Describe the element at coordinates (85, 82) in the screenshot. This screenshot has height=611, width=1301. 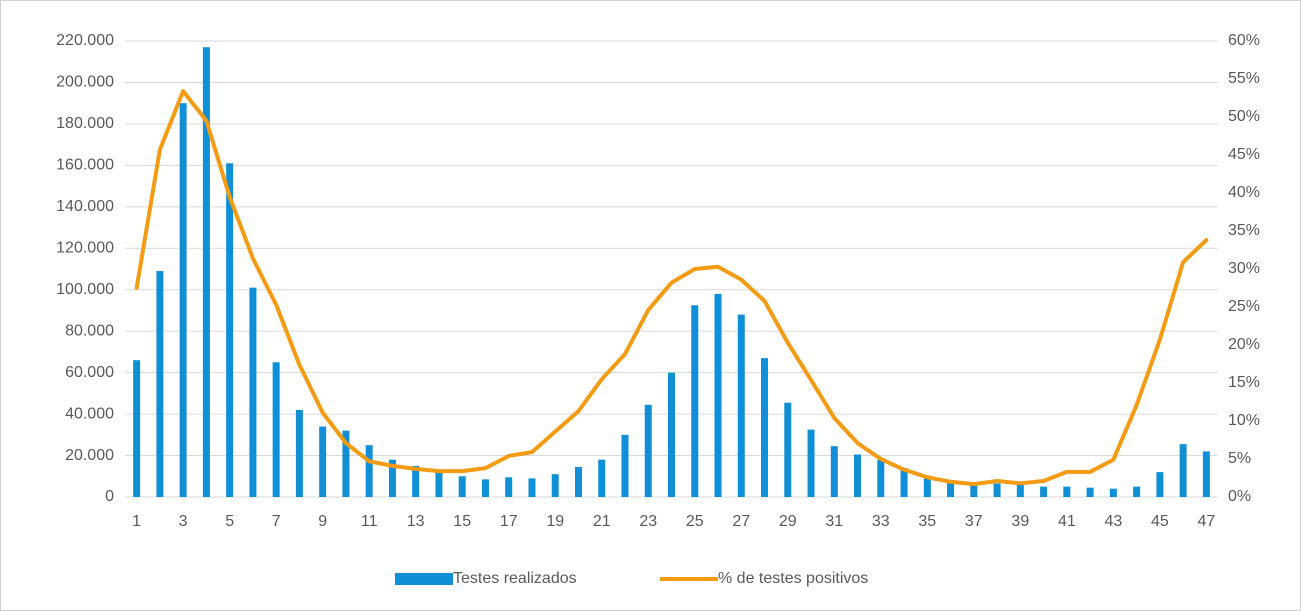
I see `y-tick-label: 200.000` at that location.